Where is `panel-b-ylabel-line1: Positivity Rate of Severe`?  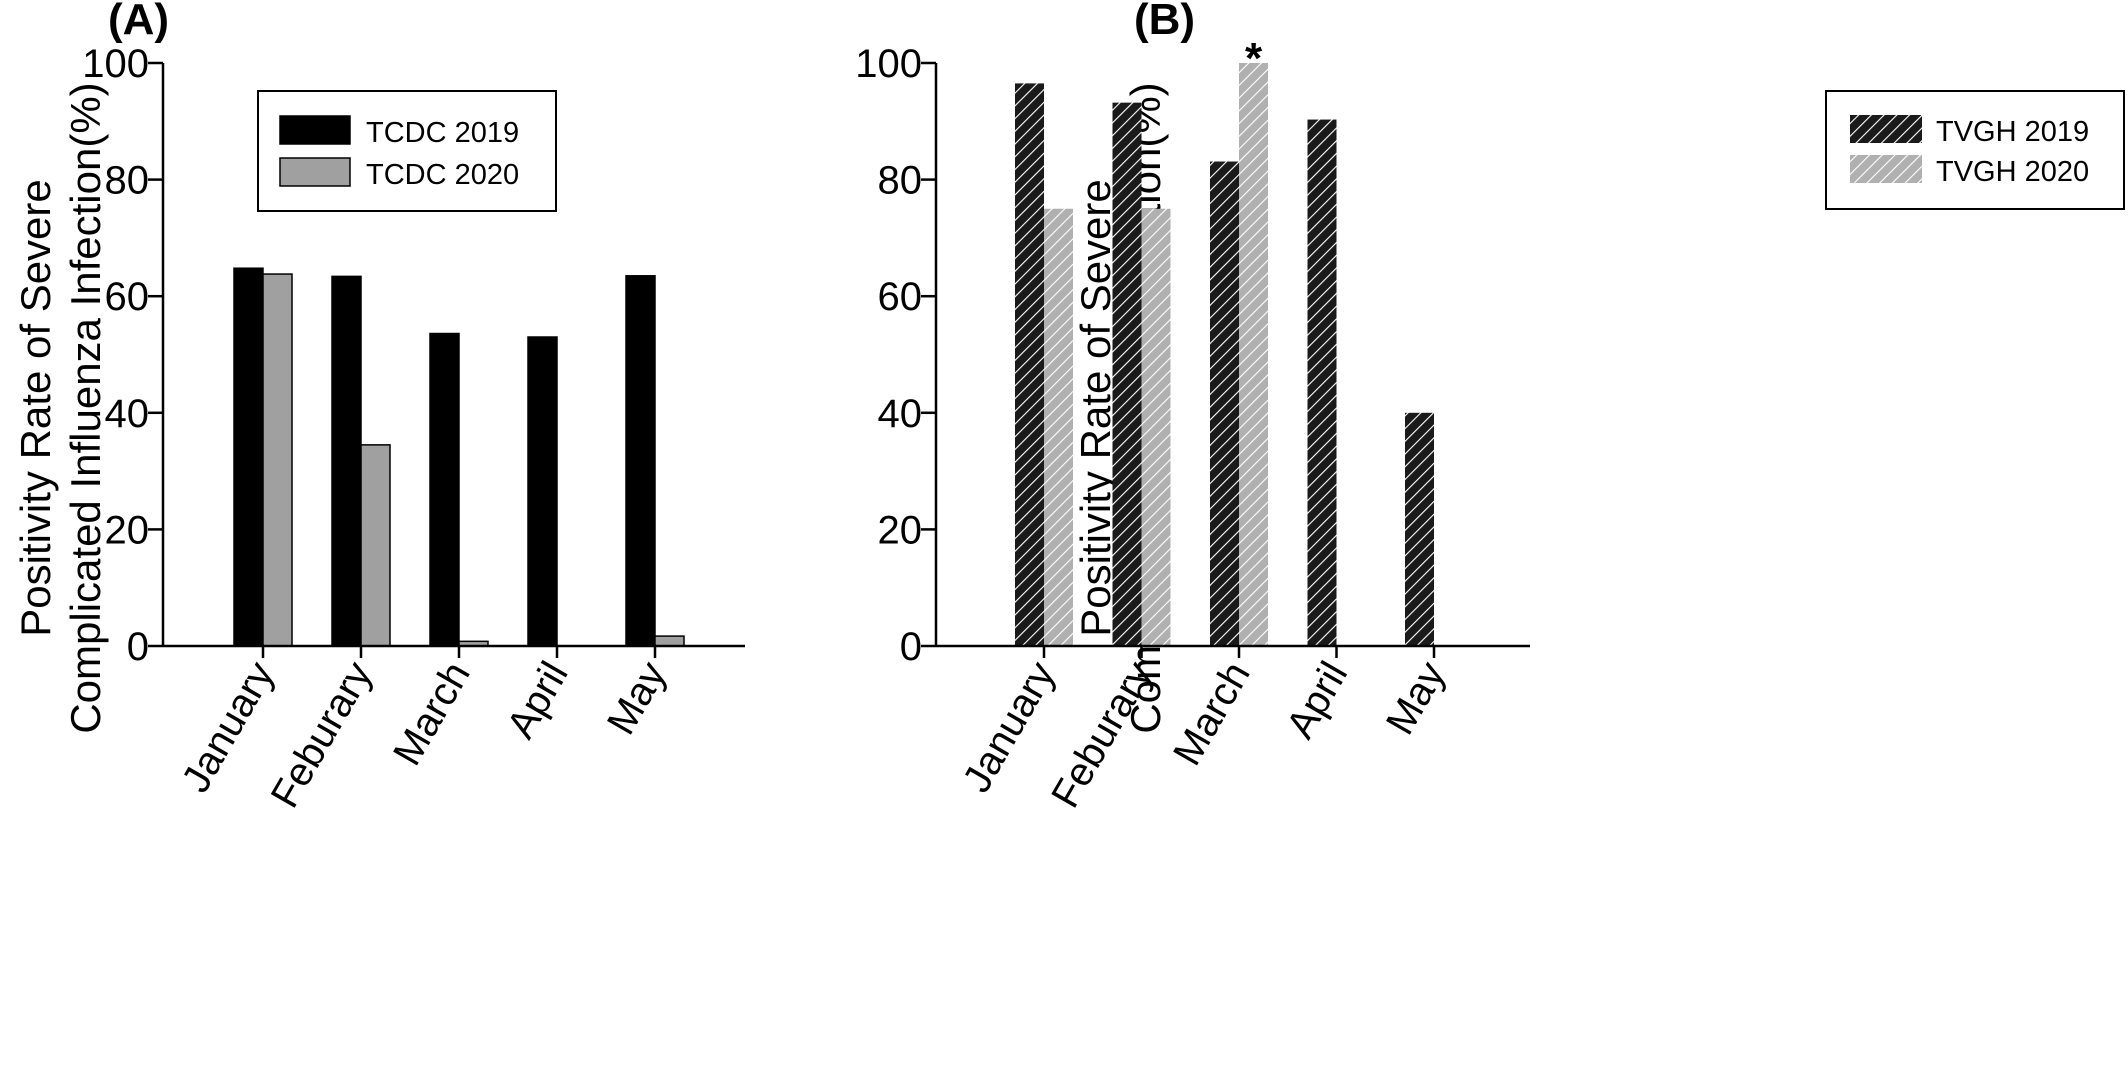 panel-b-ylabel-line1: Positivity Rate of Severe is located at coordinates (1095, 408).